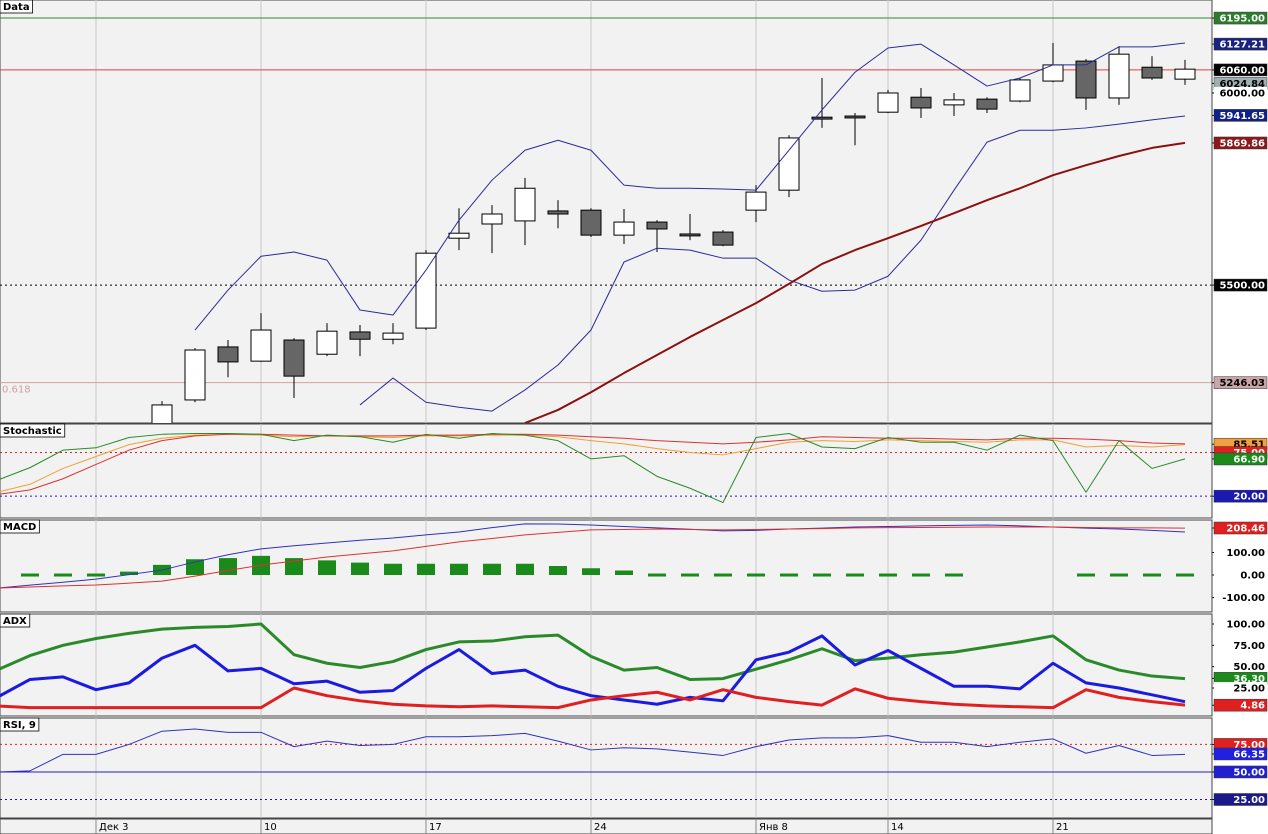  I want to click on y-tick-label: 25.00, so click(1249, 689).